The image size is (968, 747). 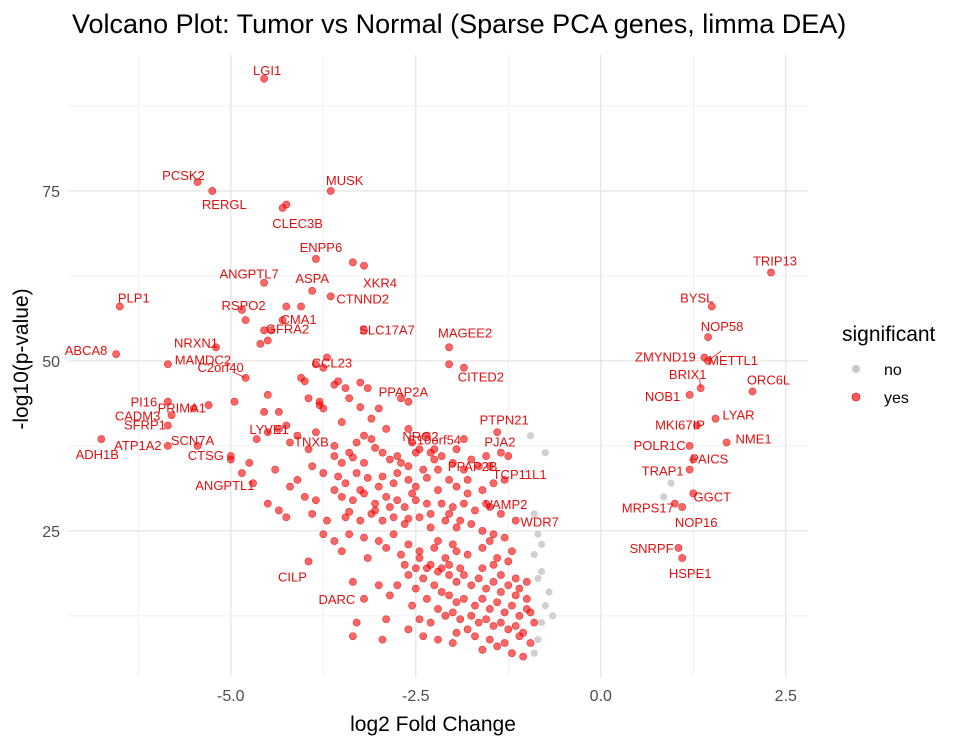 I want to click on point-xkr4, so click(x=363, y=265).